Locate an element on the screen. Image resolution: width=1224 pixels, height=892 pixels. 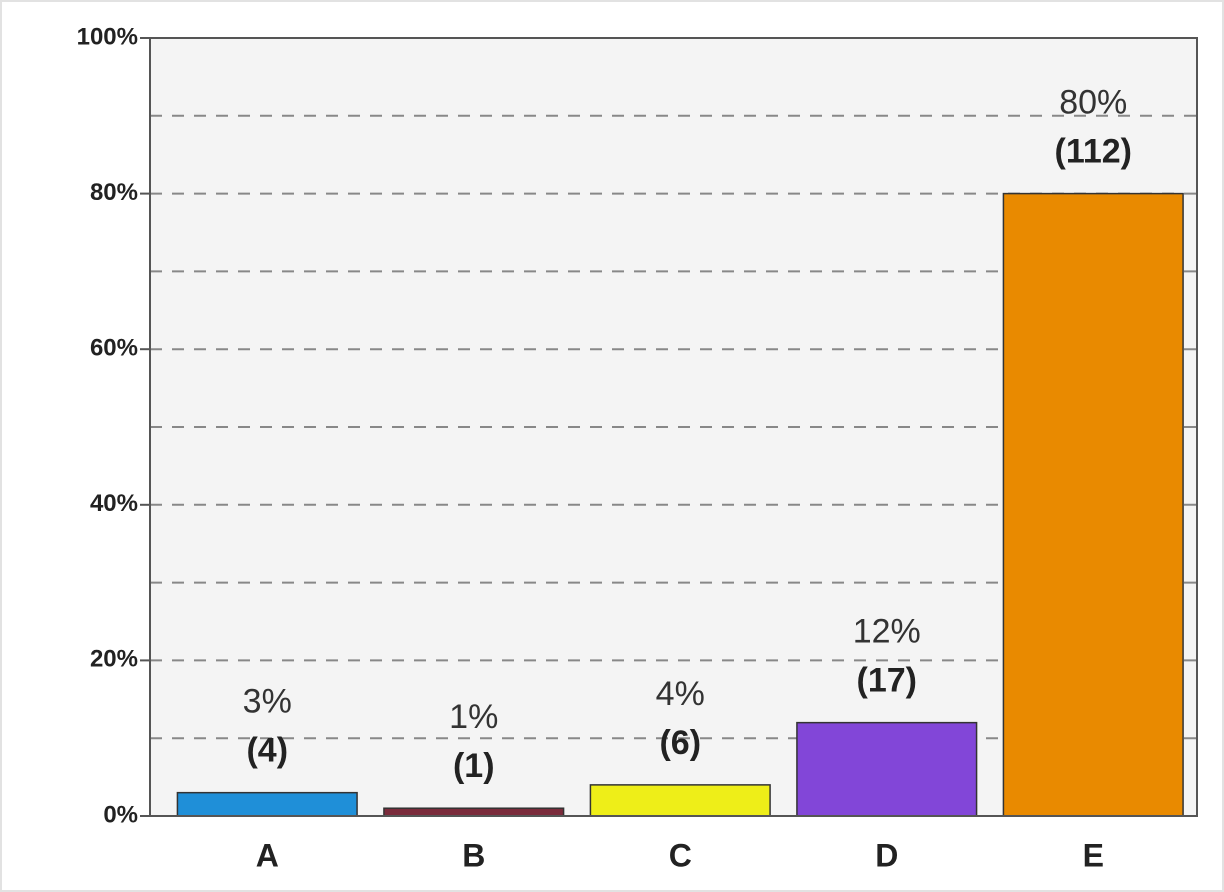
value-label: 12% is located at coordinates (887, 632).